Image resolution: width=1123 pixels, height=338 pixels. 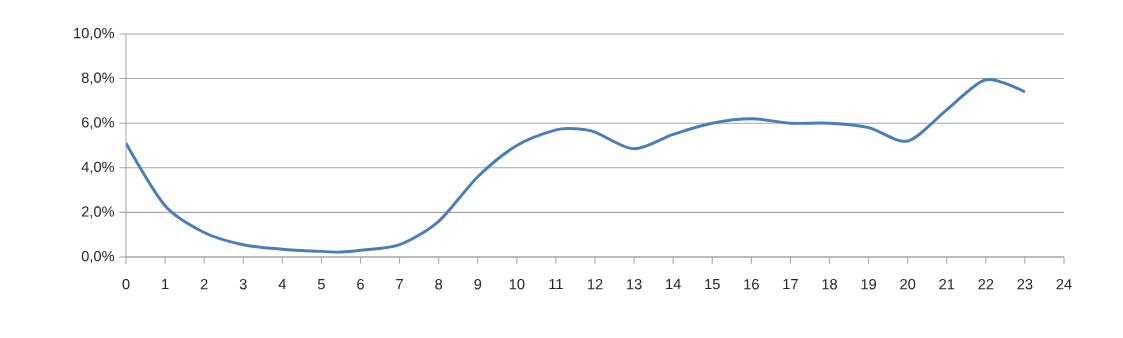 I want to click on x-tick-label: 21, so click(x=947, y=284).